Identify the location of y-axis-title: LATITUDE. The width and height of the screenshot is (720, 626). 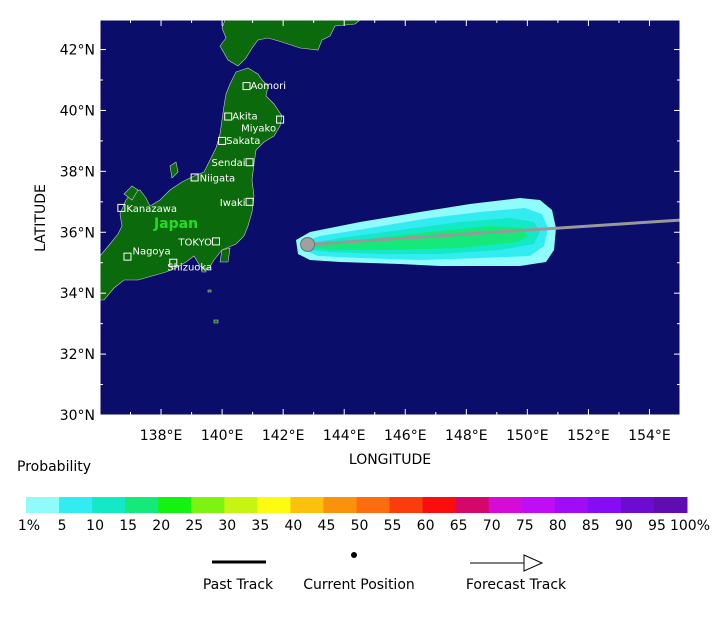
(41, 218).